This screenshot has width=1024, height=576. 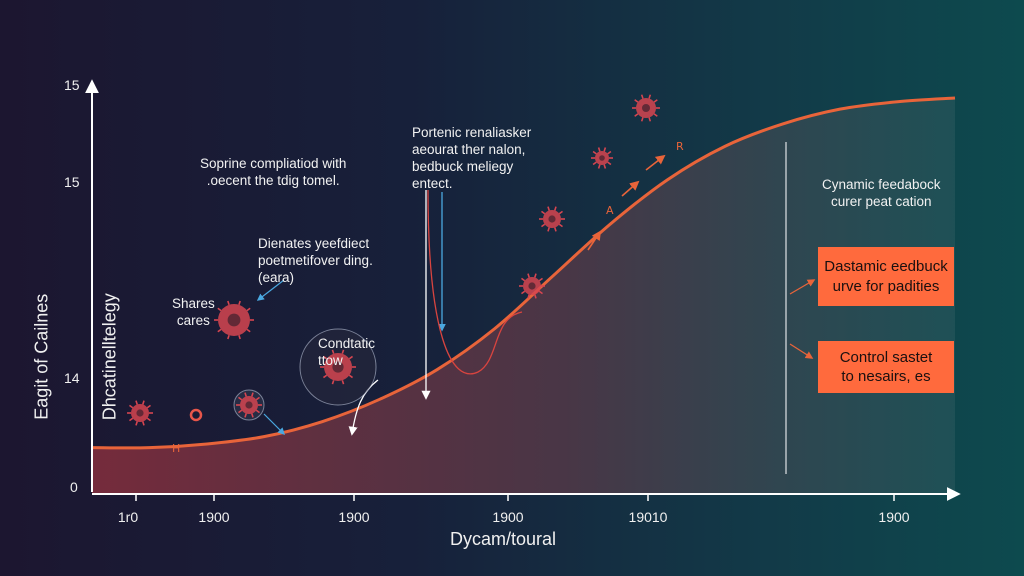 What do you see at coordinates (128, 517) in the screenshot?
I see `x-tick-label: 1r0` at bounding box center [128, 517].